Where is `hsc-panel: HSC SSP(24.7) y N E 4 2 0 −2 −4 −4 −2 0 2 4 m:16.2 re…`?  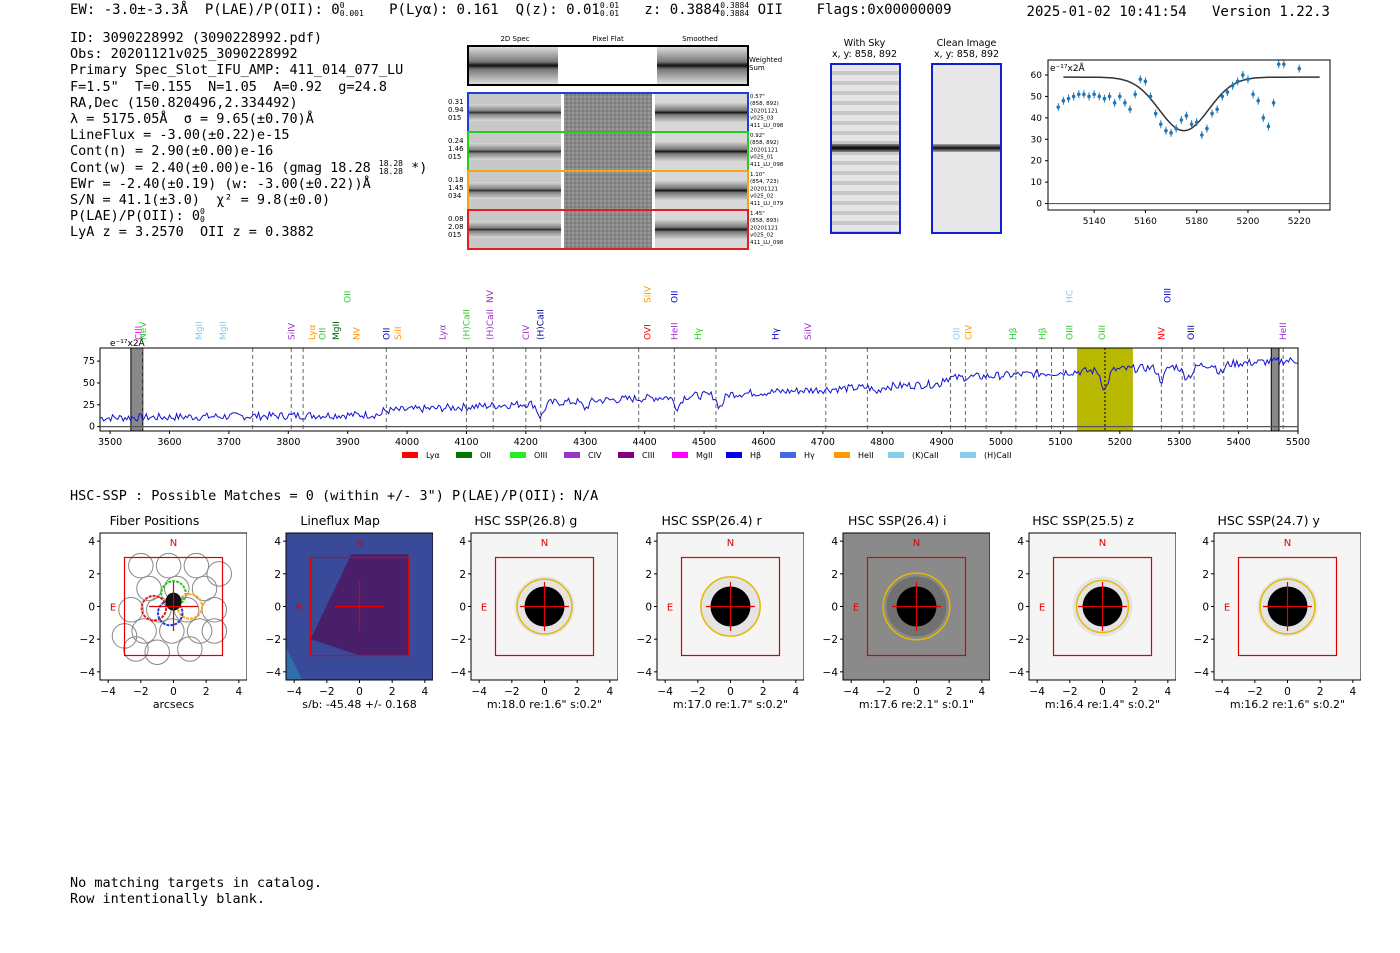 hsc-panel: HSC SSP(24.7) y N E 4 2 0 −2 −4 −4 −2 0 2 4 m:16.2 re… is located at coordinates (1269, 612).